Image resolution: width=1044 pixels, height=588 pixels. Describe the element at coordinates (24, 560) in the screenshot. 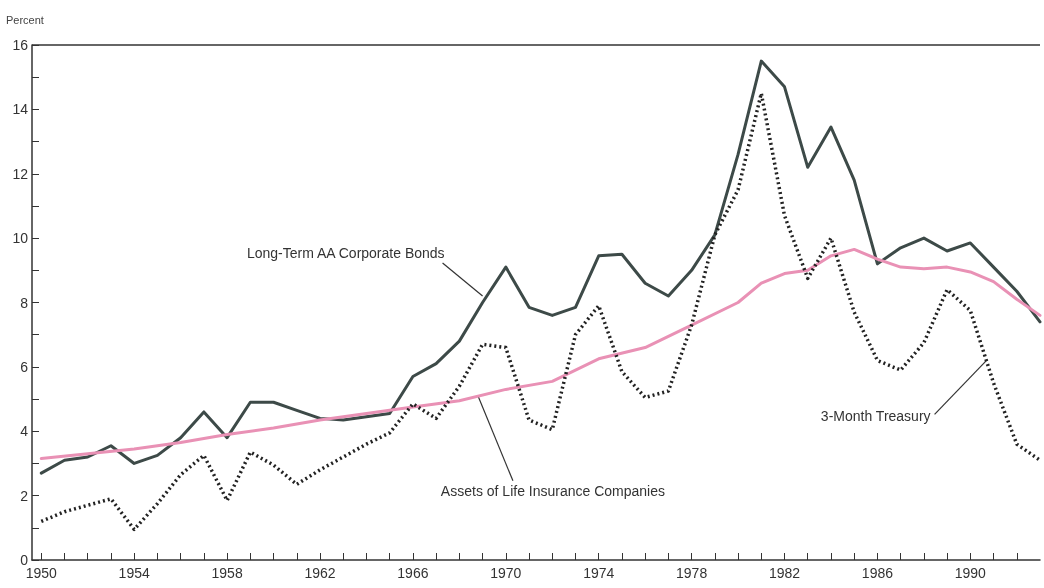

I see `y-tick-label: 0` at that location.